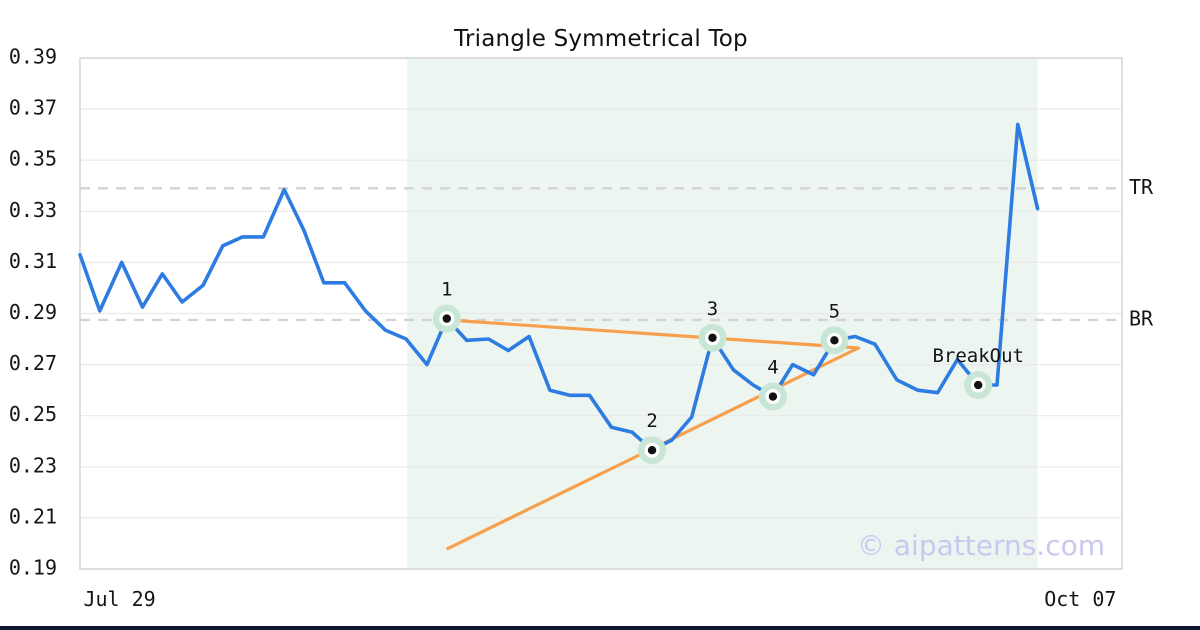 Image resolution: width=1200 pixels, height=630 pixels. I want to click on y-tick-label: 0.29, so click(33, 312).